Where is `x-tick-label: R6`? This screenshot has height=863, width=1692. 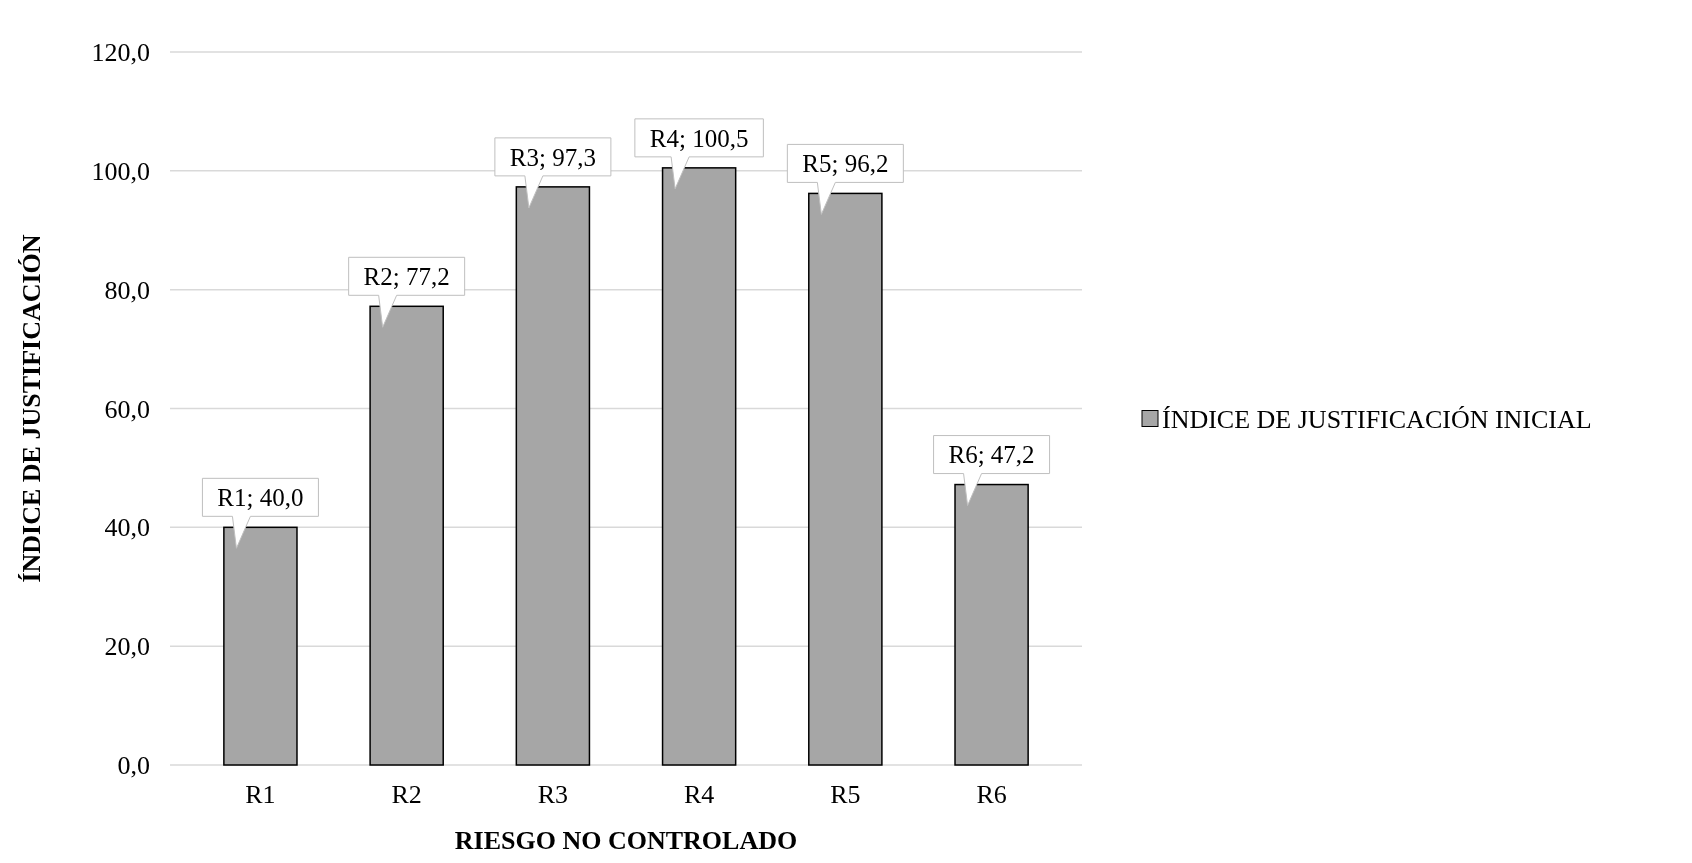 x-tick-label: R6 is located at coordinates (991, 794).